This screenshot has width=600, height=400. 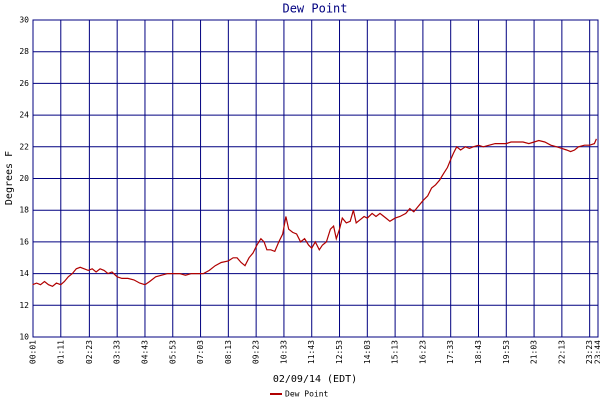 What do you see at coordinates (307, 394) in the screenshot?
I see `legend-label: Dew Point` at bounding box center [307, 394].